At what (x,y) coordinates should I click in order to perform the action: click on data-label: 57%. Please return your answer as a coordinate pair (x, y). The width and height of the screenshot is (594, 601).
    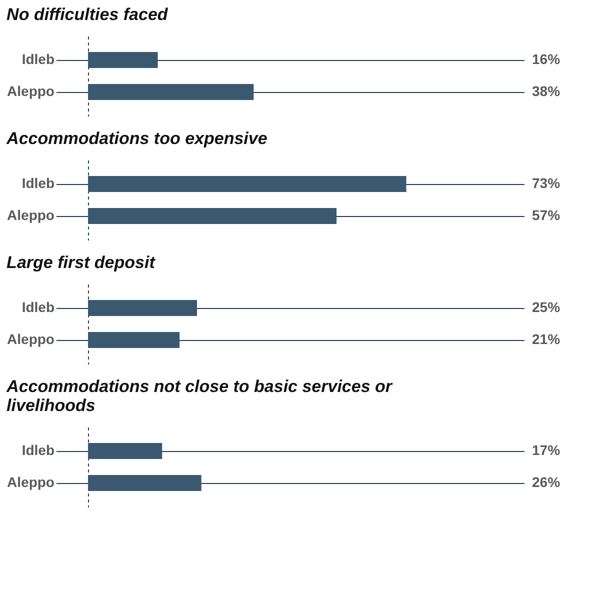
    Looking at the image, I should click on (546, 215).